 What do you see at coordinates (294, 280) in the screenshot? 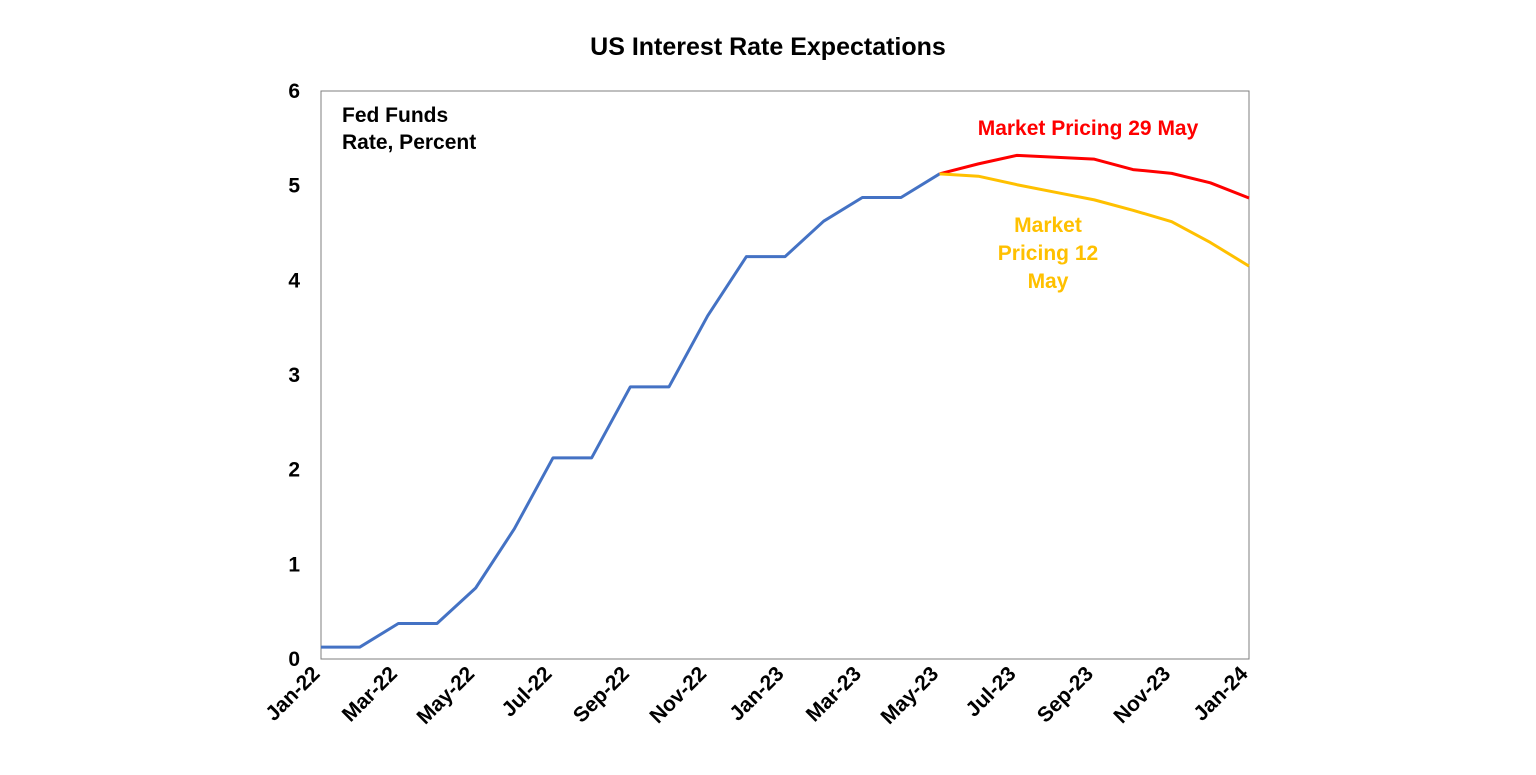
I see `y-tick-label: 4` at bounding box center [294, 280].